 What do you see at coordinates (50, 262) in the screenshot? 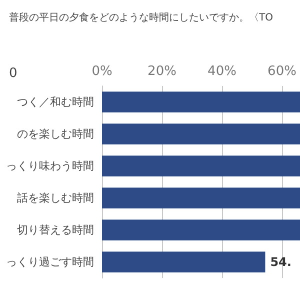
I see `y-tick-label: っくり過ごす時間` at bounding box center [50, 262].